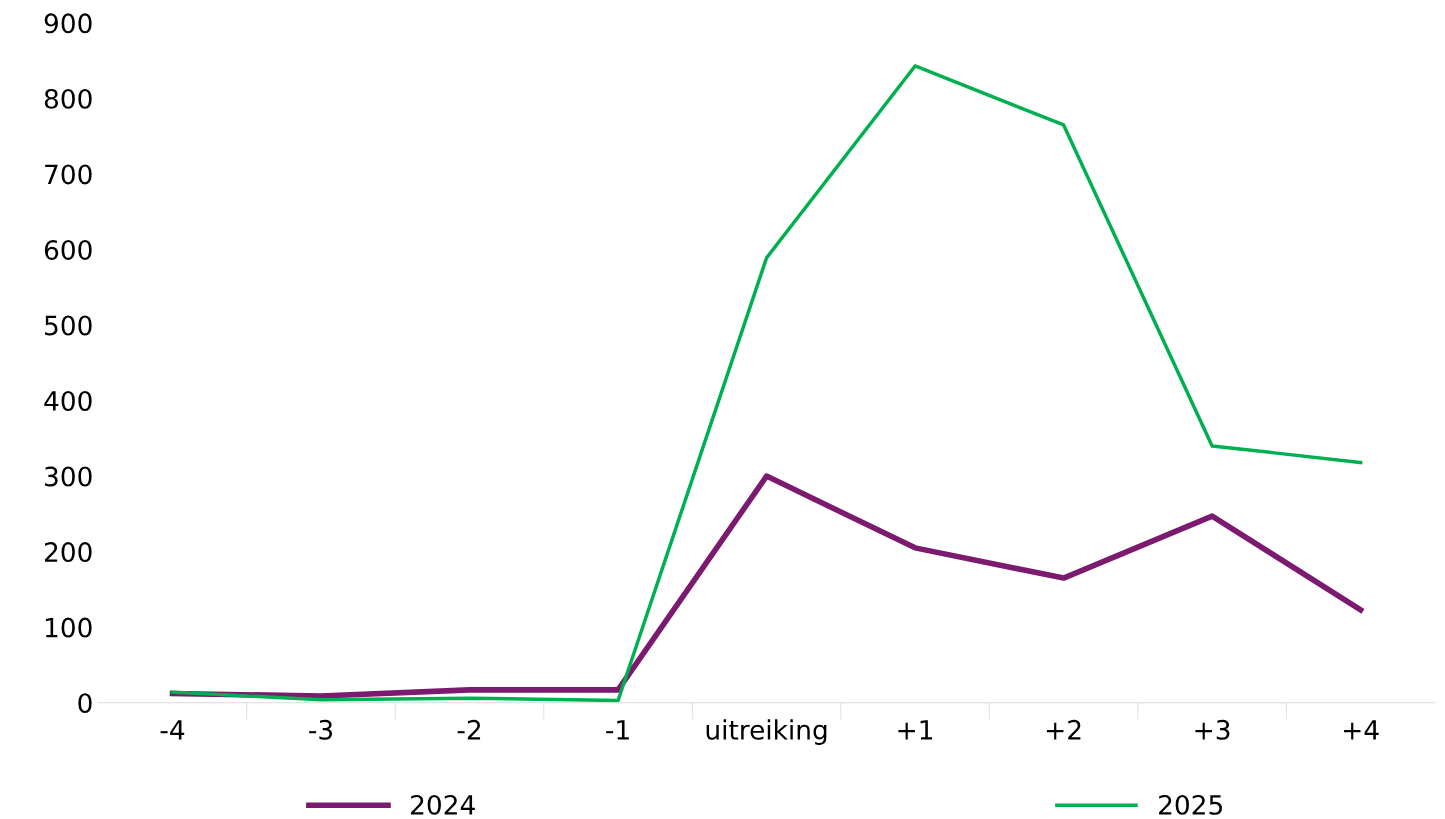 Image resolution: width=1445 pixels, height=819 pixels. I want to click on y-tick-label: 200, so click(68, 552).